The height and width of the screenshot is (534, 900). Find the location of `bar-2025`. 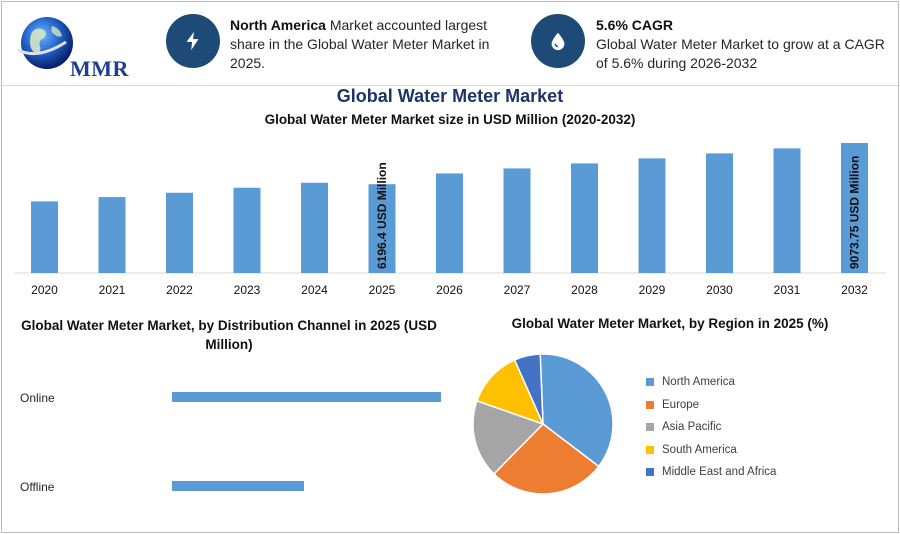

bar-2025 is located at coordinates (382, 228).